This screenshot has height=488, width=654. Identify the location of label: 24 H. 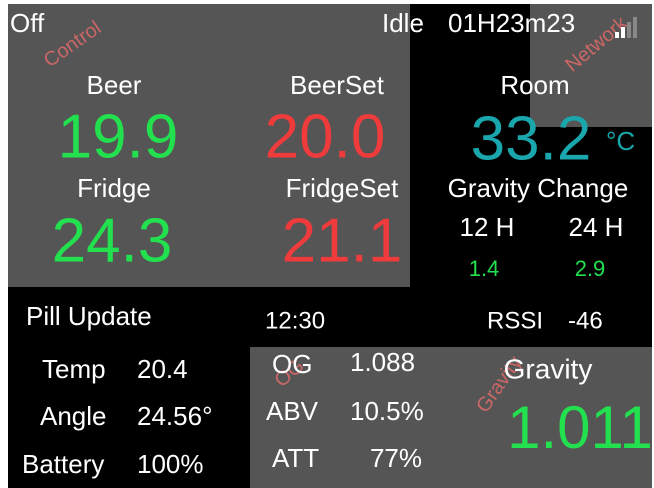
(596, 227).